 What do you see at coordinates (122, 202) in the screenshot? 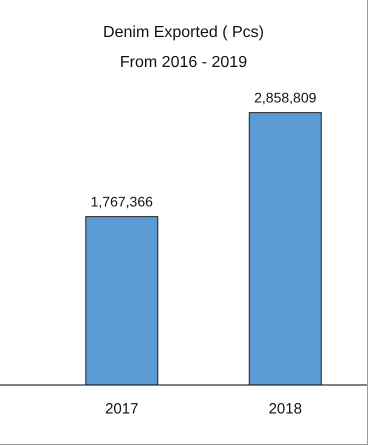
I see `data-label: 1,767,366` at bounding box center [122, 202].